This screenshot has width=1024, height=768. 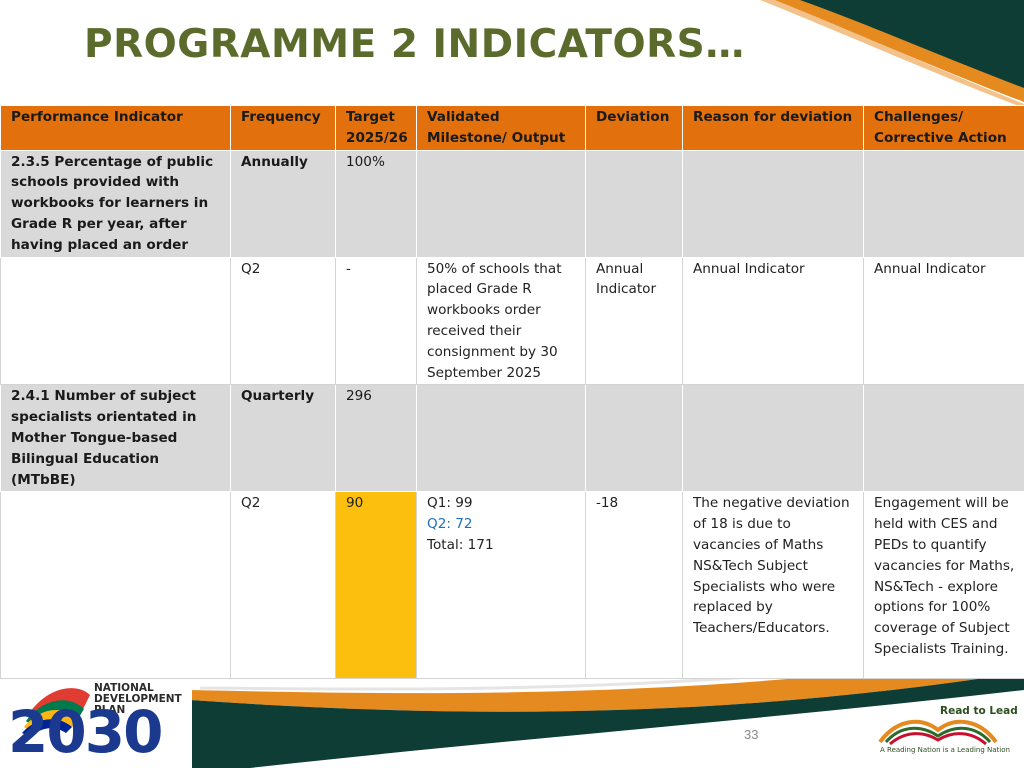 I want to click on ndp-year: 2030, so click(x=85, y=732).